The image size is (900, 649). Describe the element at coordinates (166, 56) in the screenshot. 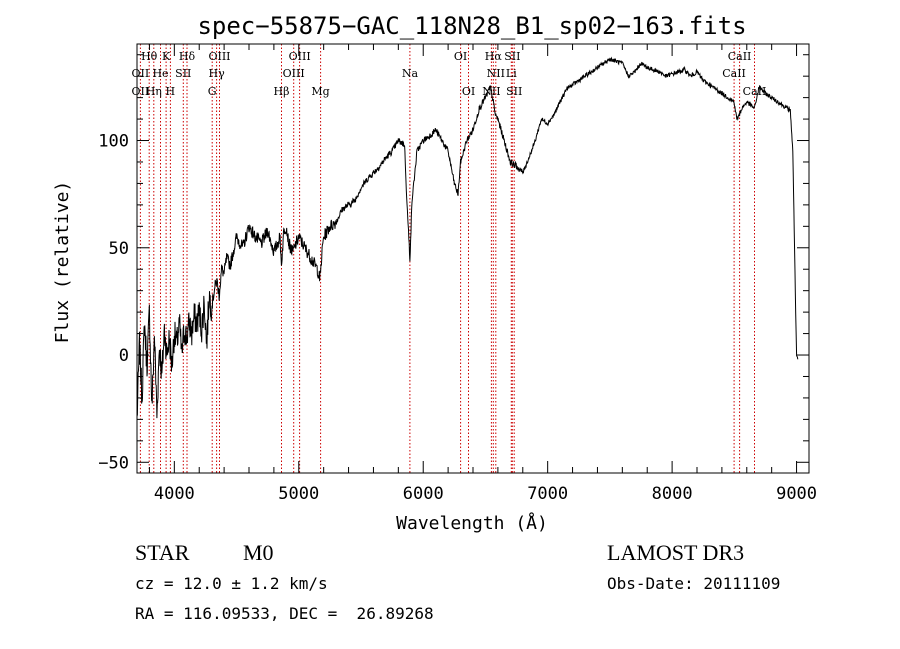

I see `line-label: K` at that location.